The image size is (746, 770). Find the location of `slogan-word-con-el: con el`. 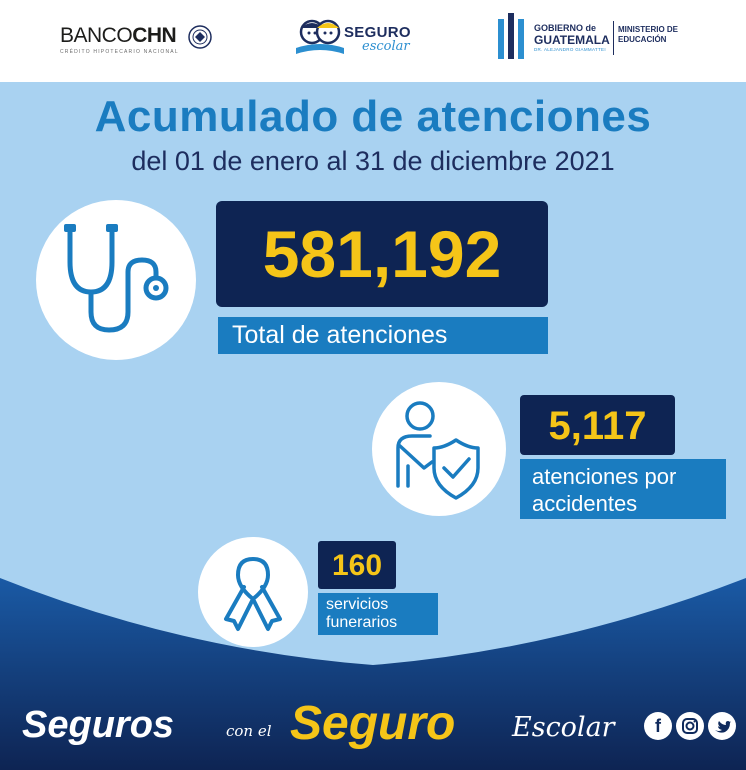

slogan-word-con-el: con el is located at coordinates (249, 731).